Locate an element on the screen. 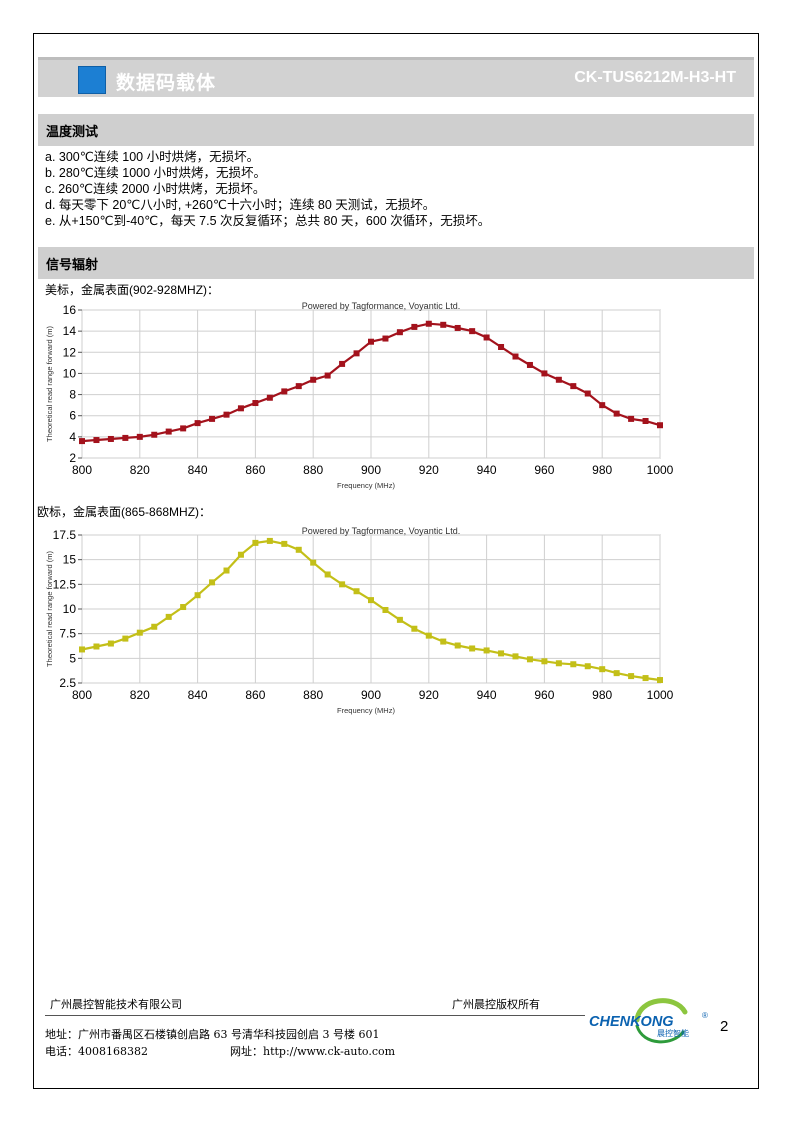 The width and height of the screenshot is (793, 1122). x-tick-label: 900 is located at coordinates (371, 470).